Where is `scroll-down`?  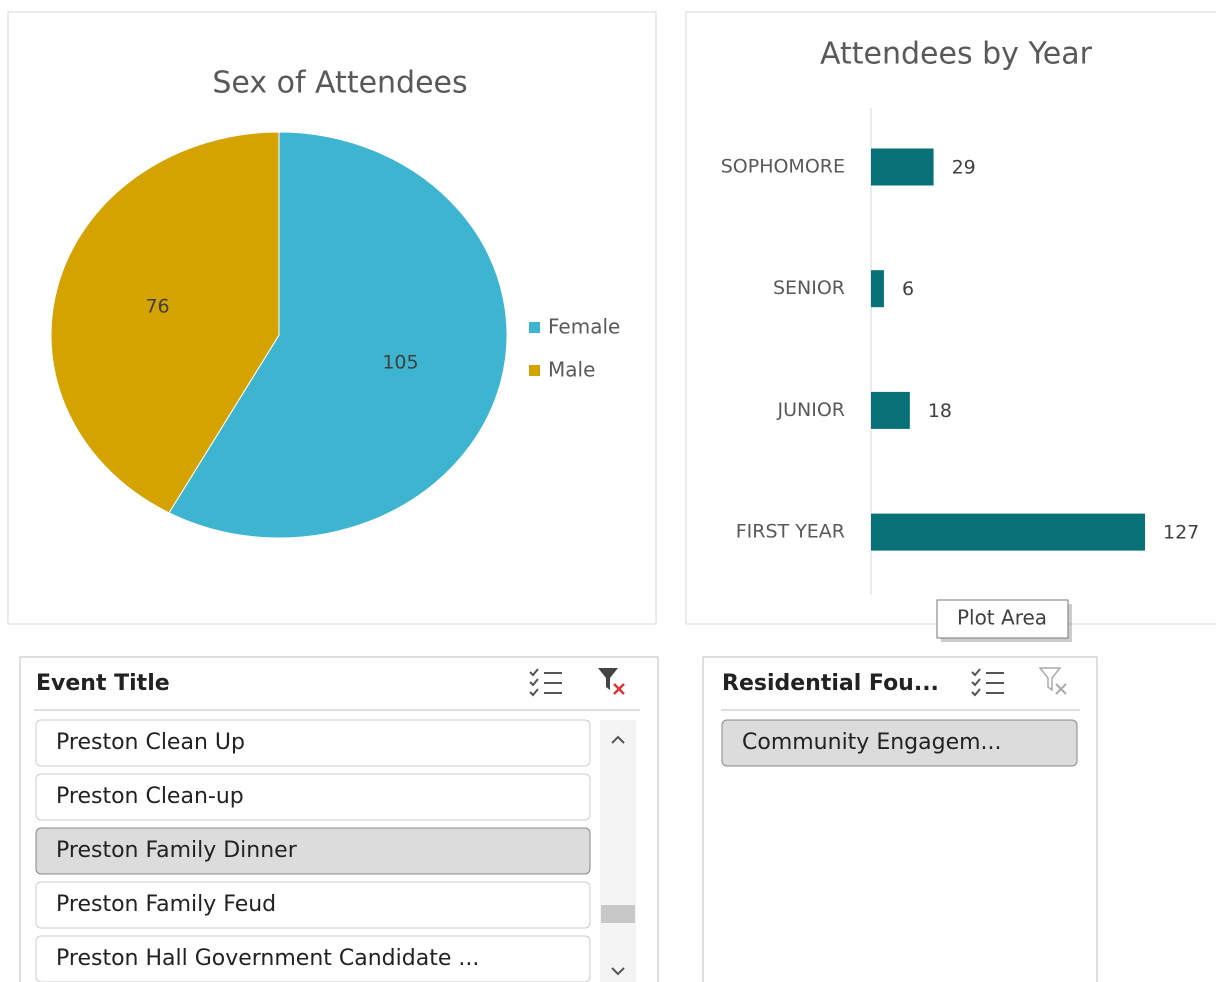 scroll-down is located at coordinates (618, 971).